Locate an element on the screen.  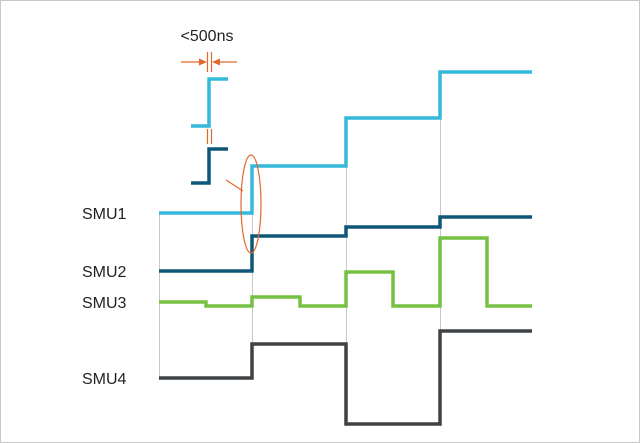
highlight-leader-line is located at coordinates (234, 185).